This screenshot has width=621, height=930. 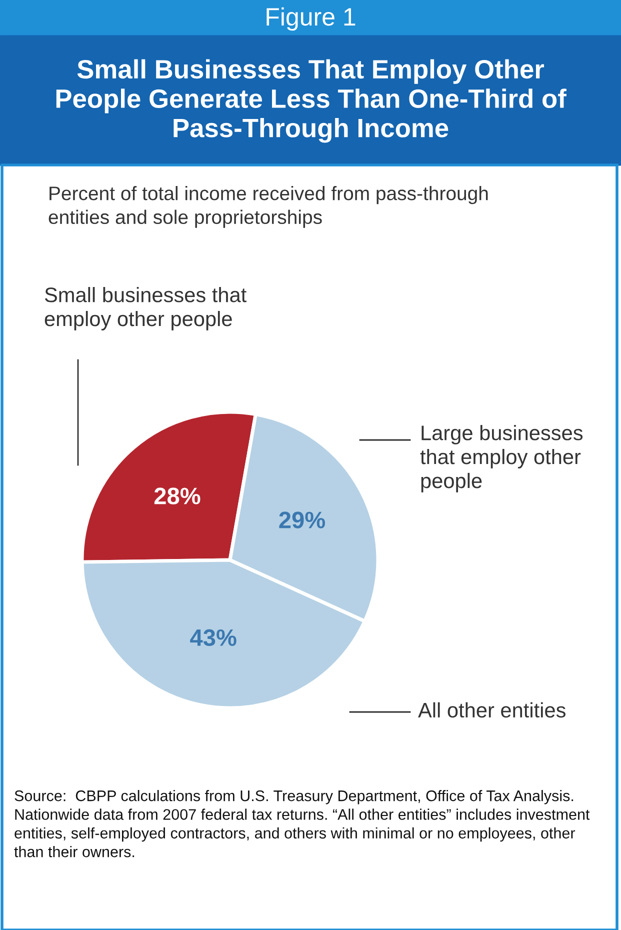 What do you see at coordinates (268, 207) in the screenshot?
I see `chart-subtitle: Percent of total income received from pass-through entities and sole proprietorships` at bounding box center [268, 207].